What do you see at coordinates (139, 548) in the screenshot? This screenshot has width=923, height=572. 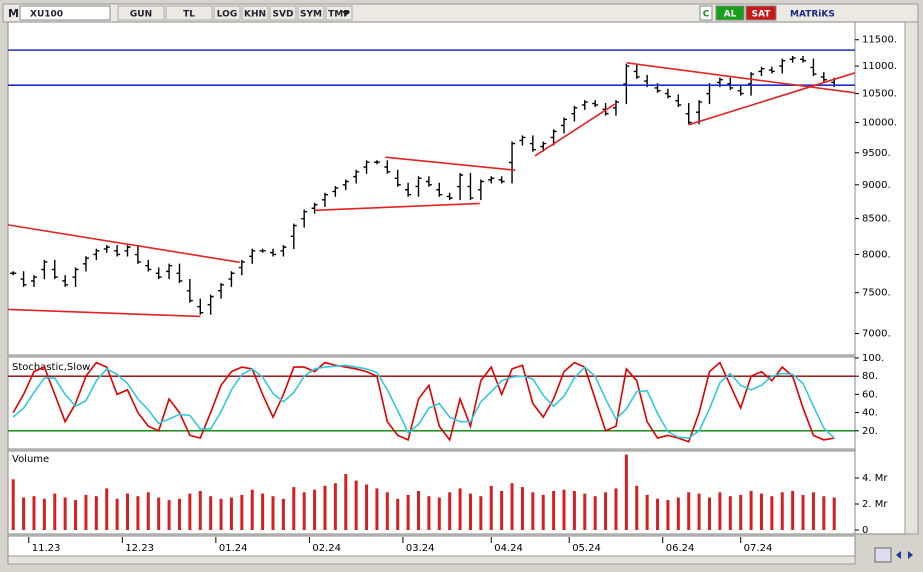 I see `x-tick-label: 12.23` at bounding box center [139, 548].